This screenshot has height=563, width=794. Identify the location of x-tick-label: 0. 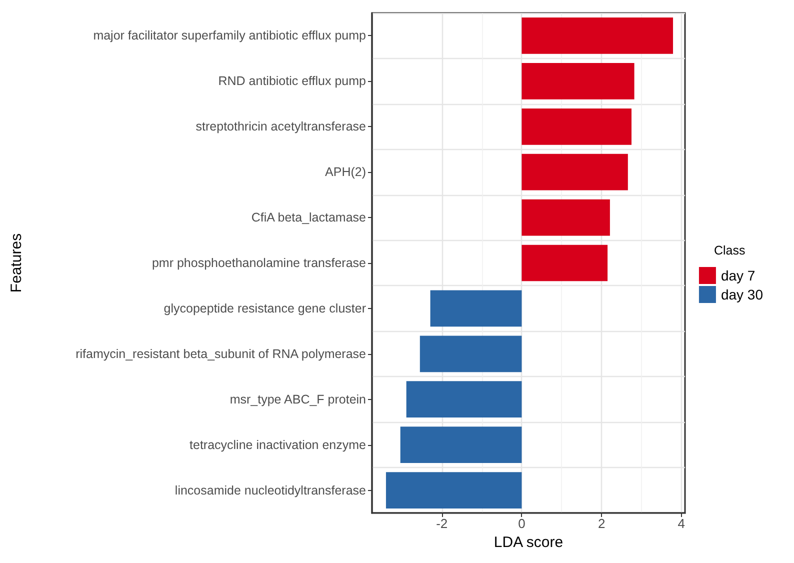
(522, 523).